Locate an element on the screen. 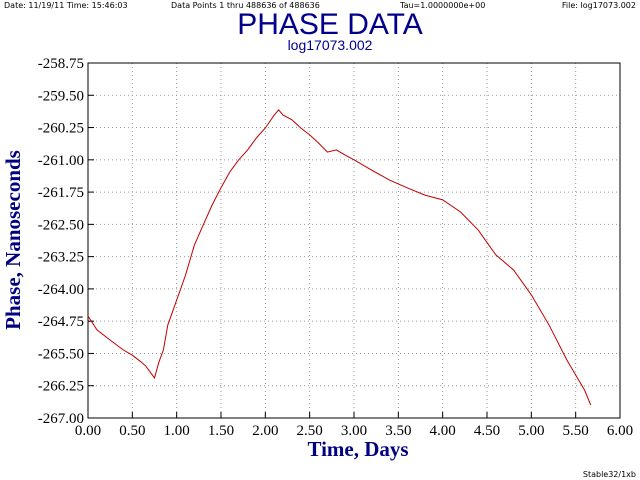  y-tick-label: -267.00 is located at coordinates (61, 419).